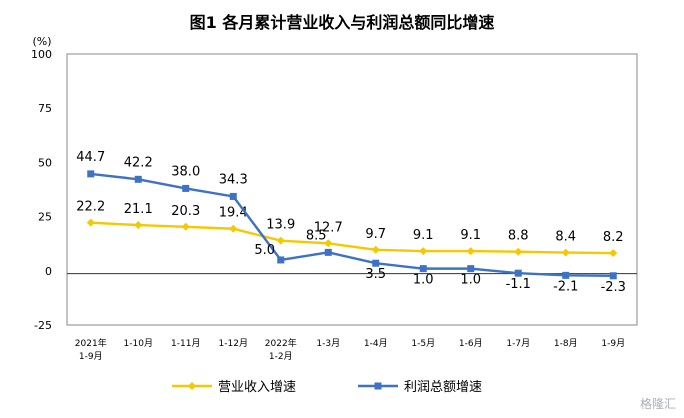  What do you see at coordinates (443, 387) in the screenshot?
I see `legend-label: 利润总额增速` at bounding box center [443, 387].